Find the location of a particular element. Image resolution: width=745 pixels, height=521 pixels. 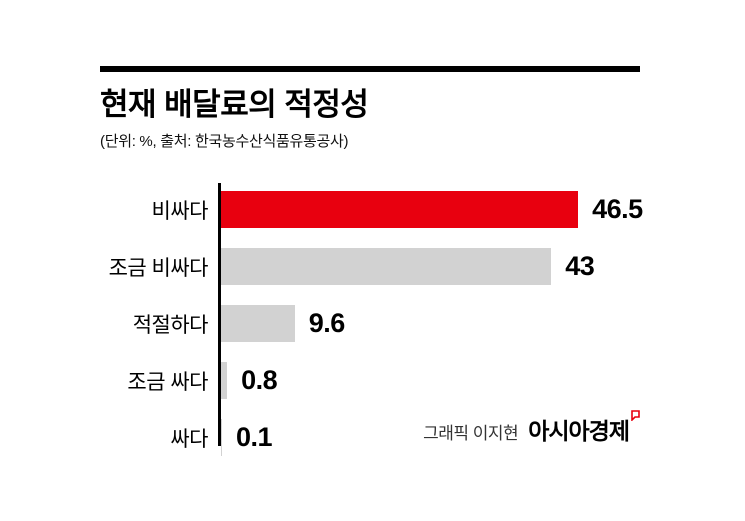

category-label: 싸다 is located at coordinates (189, 439).